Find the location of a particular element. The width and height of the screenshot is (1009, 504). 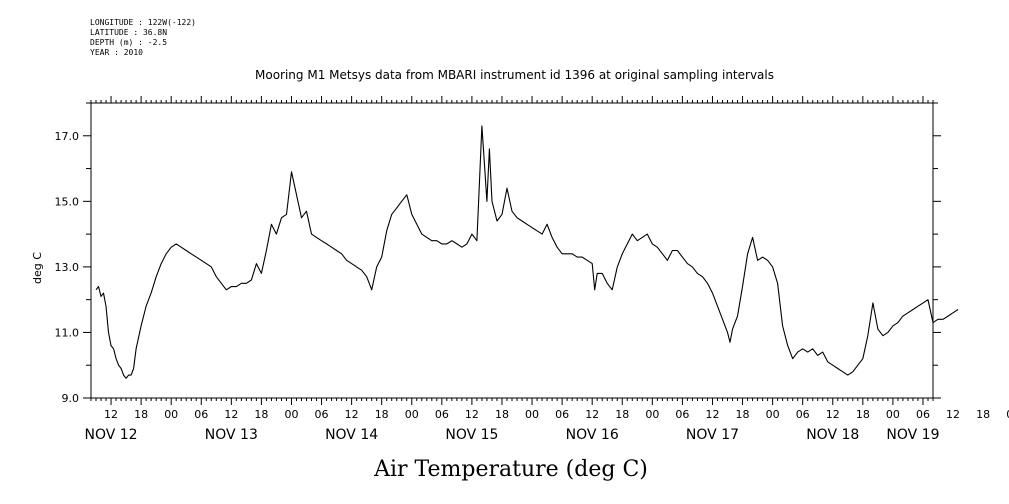

x-date-label: NOV 13 is located at coordinates (231, 435).